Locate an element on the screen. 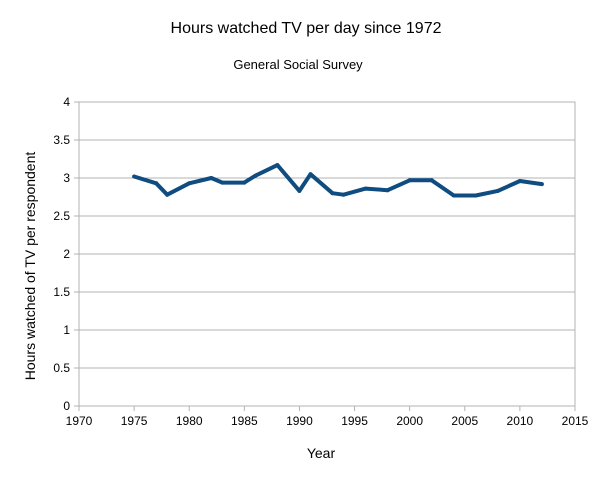 The image size is (612, 480). x-tick-label: 2015 is located at coordinates (575, 421).